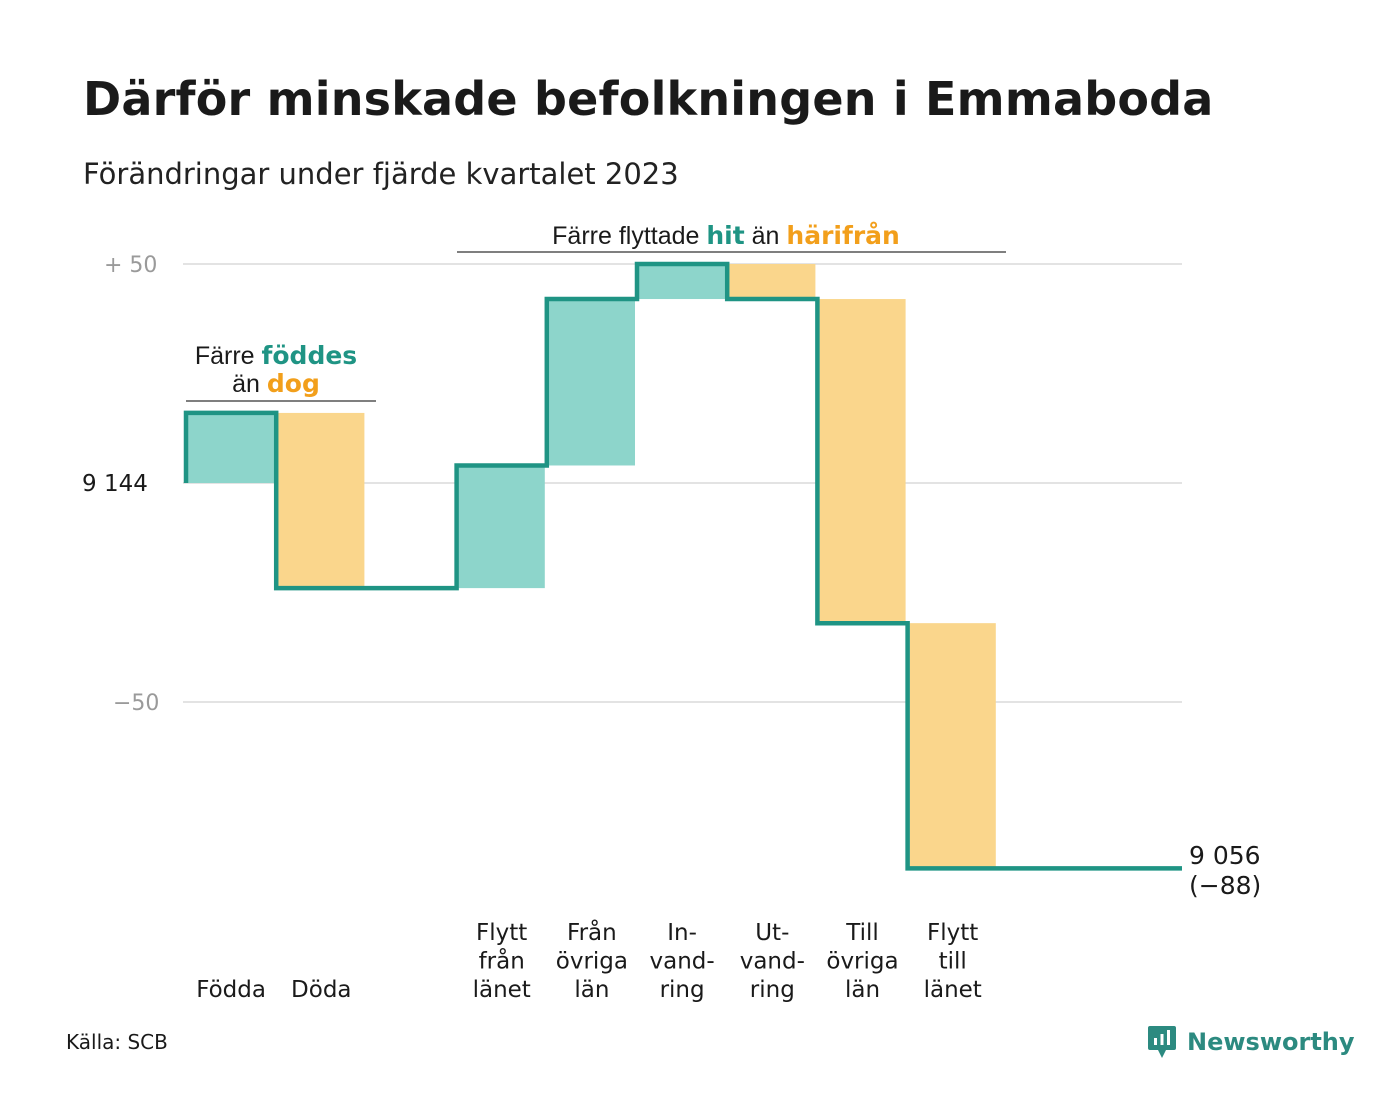 The width and height of the screenshot is (1400, 1120). What do you see at coordinates (591, 990) in the screenshot?
I see `category-label-4-2: län` at bounding box center [591, 990].